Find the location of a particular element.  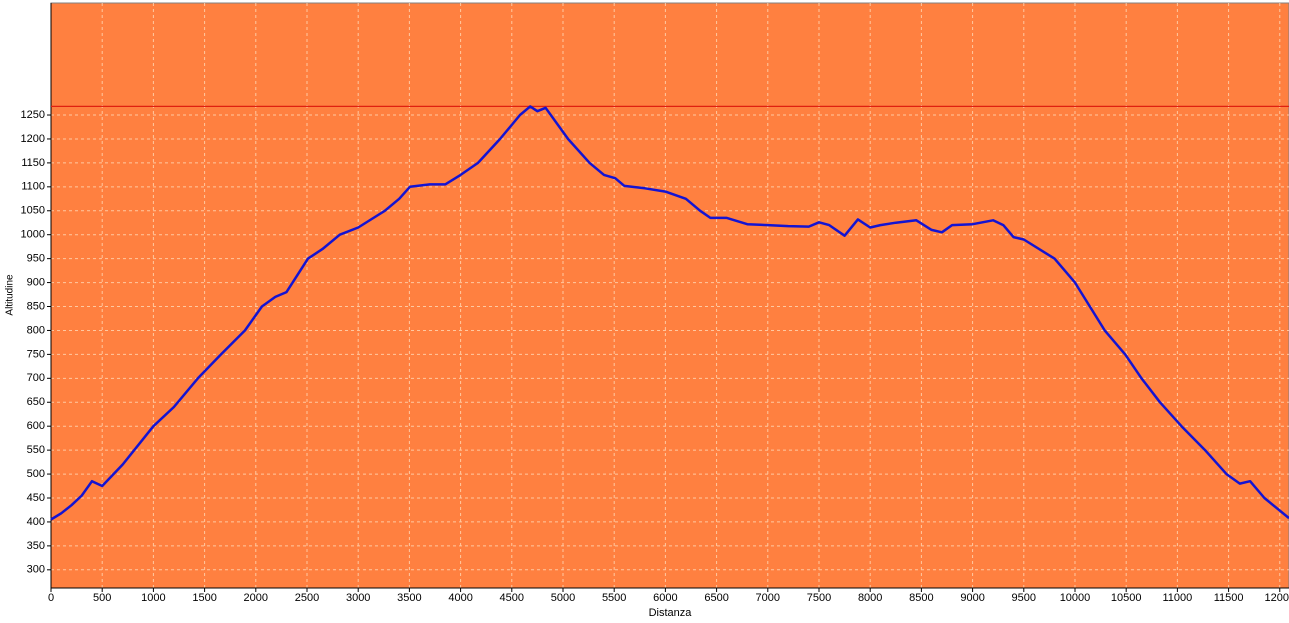

x-axis-label: Distanza is located at coordinates (671, 613).